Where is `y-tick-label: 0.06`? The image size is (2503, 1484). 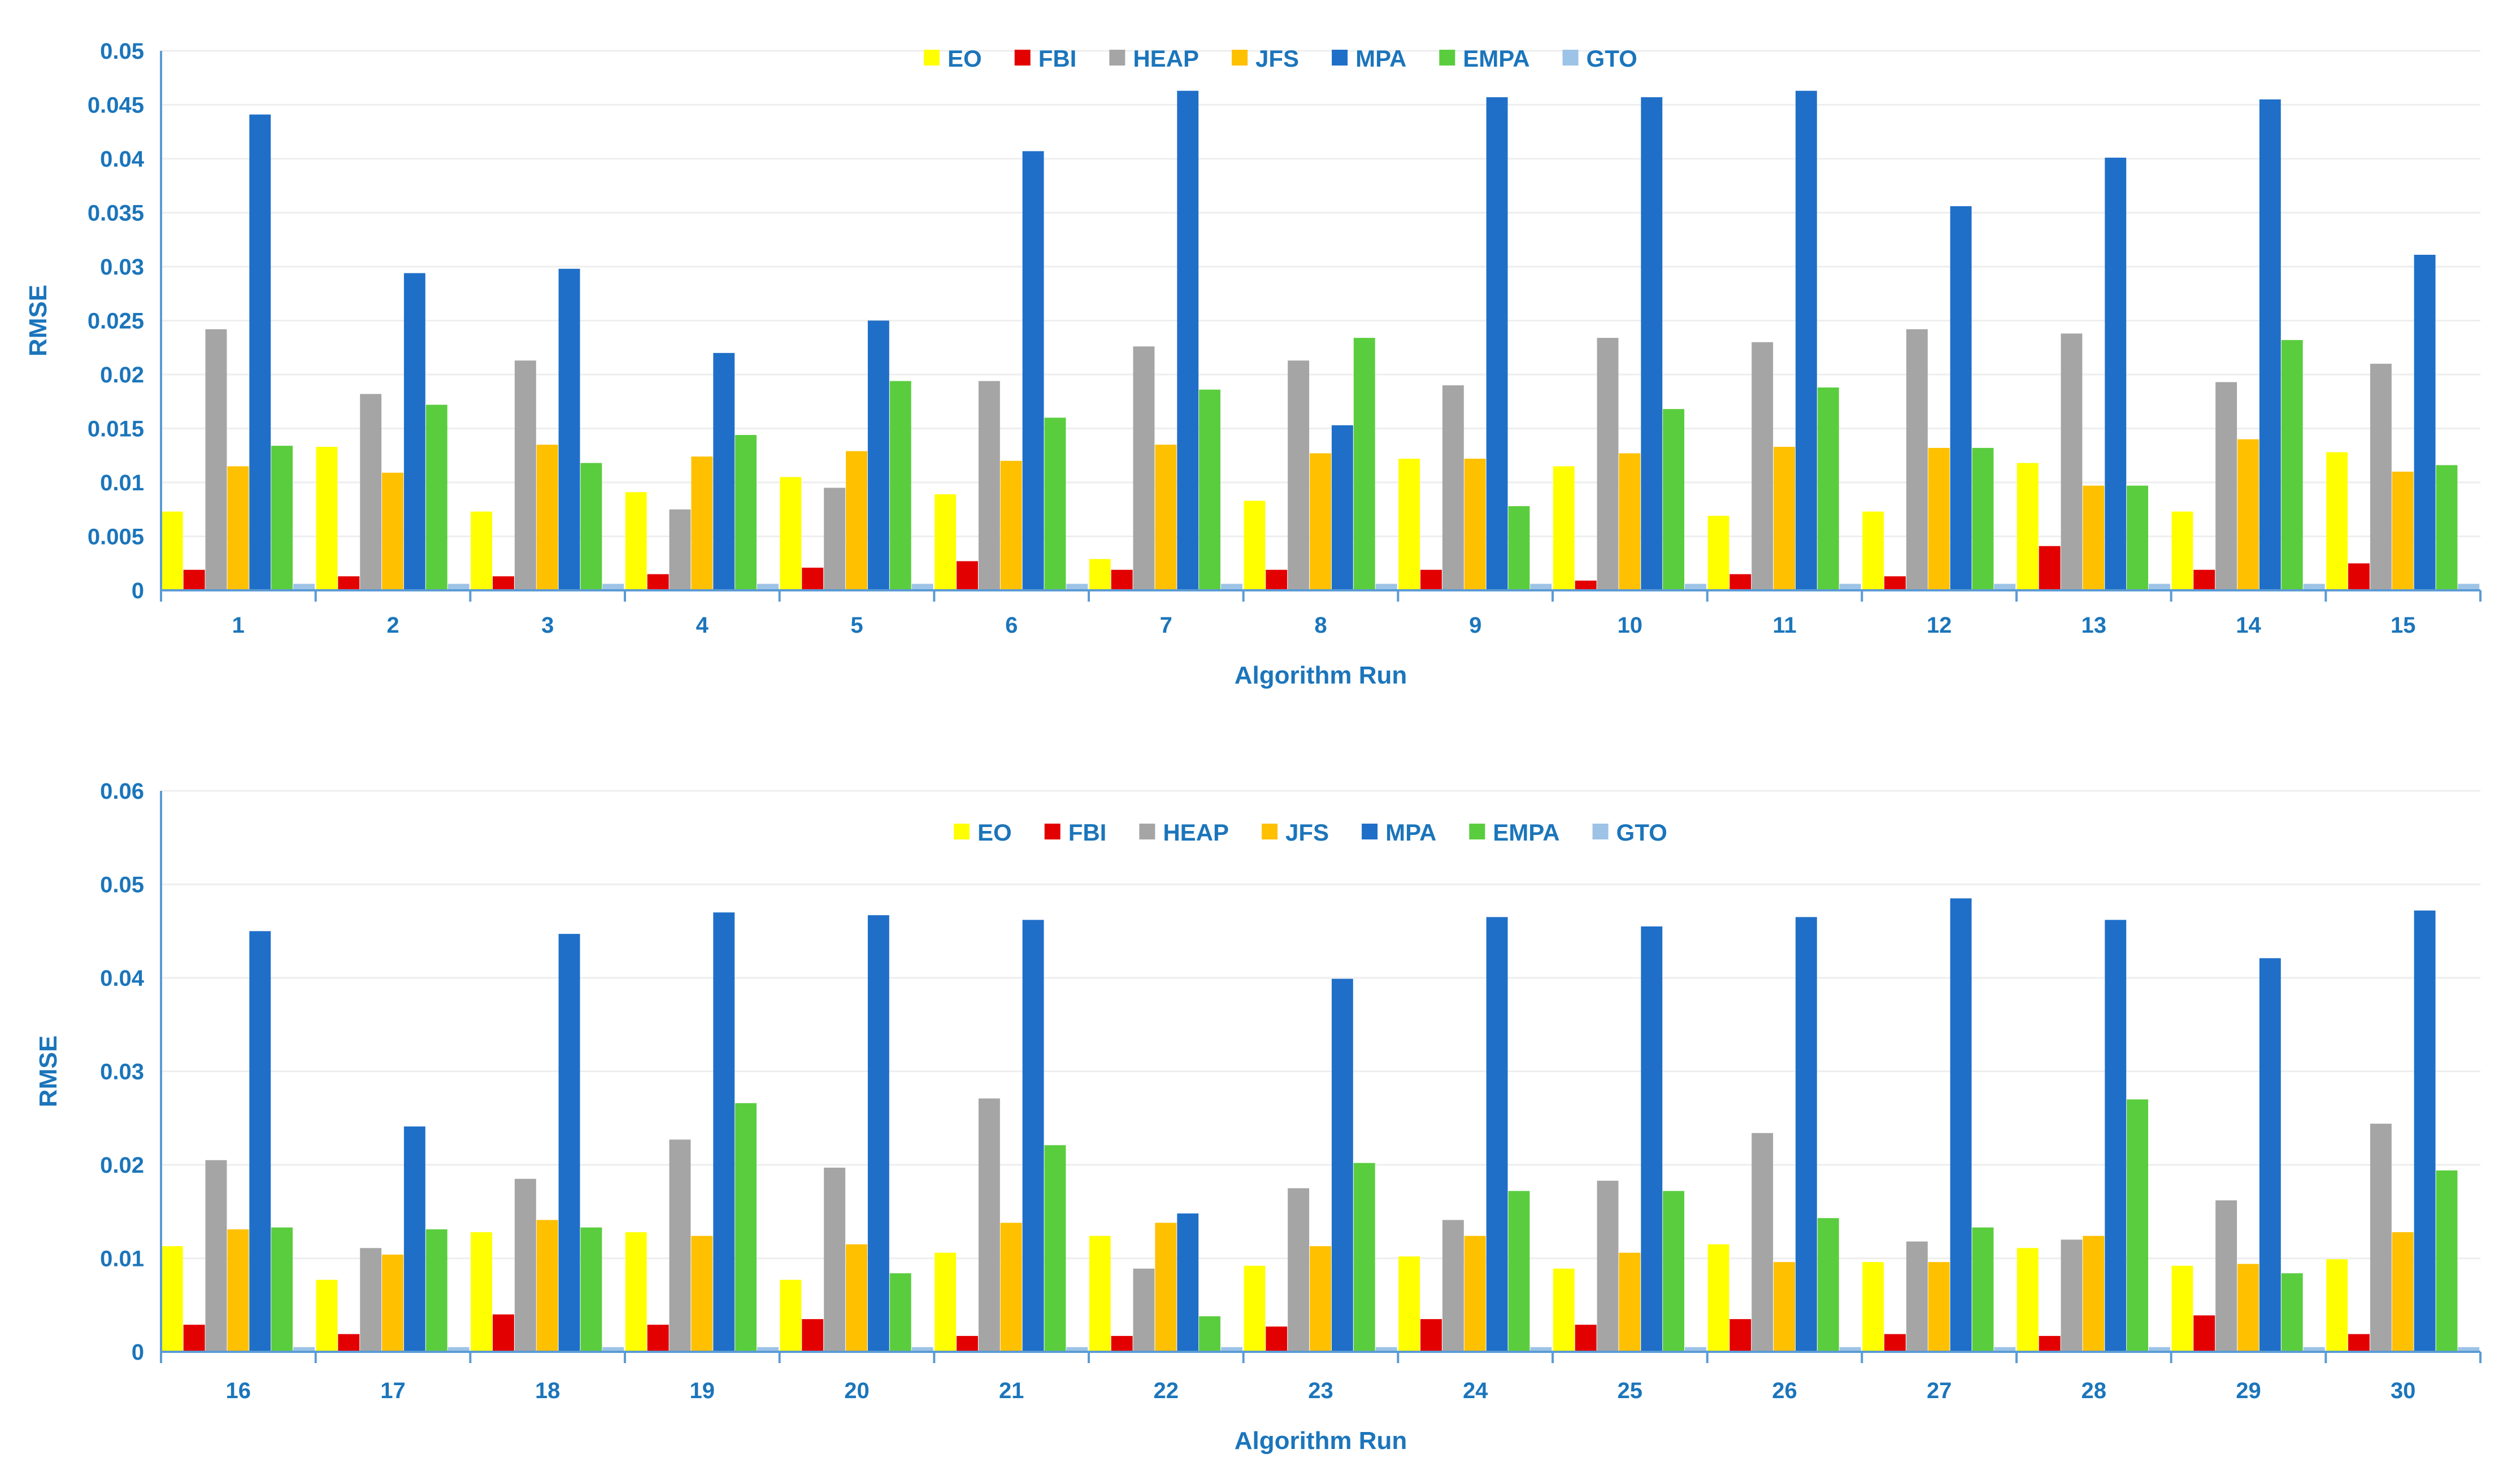
y-tick-label: 0.06 is located at coordinates (122, 792).